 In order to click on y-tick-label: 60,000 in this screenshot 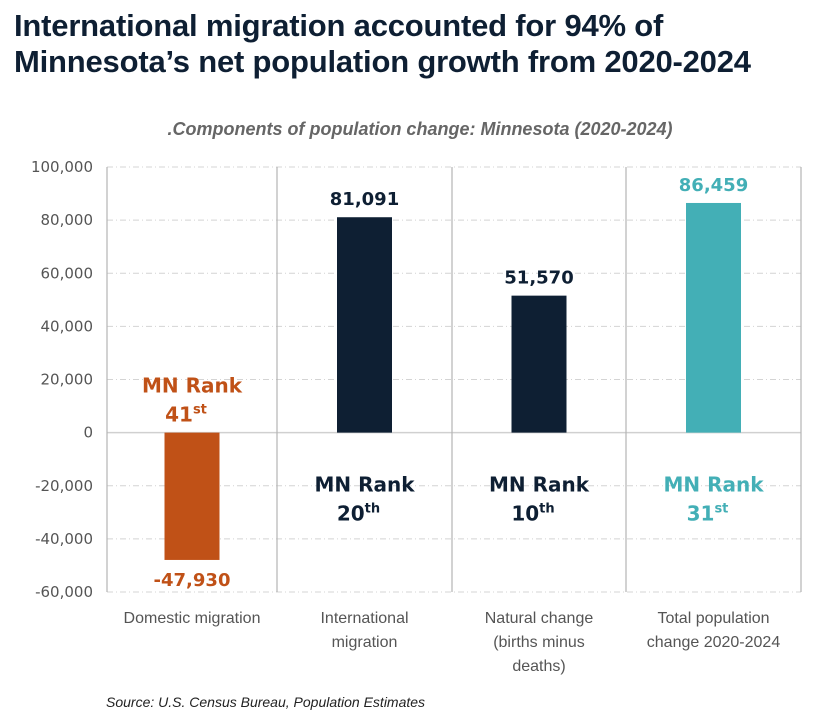, I will do `click(67, 273)`.